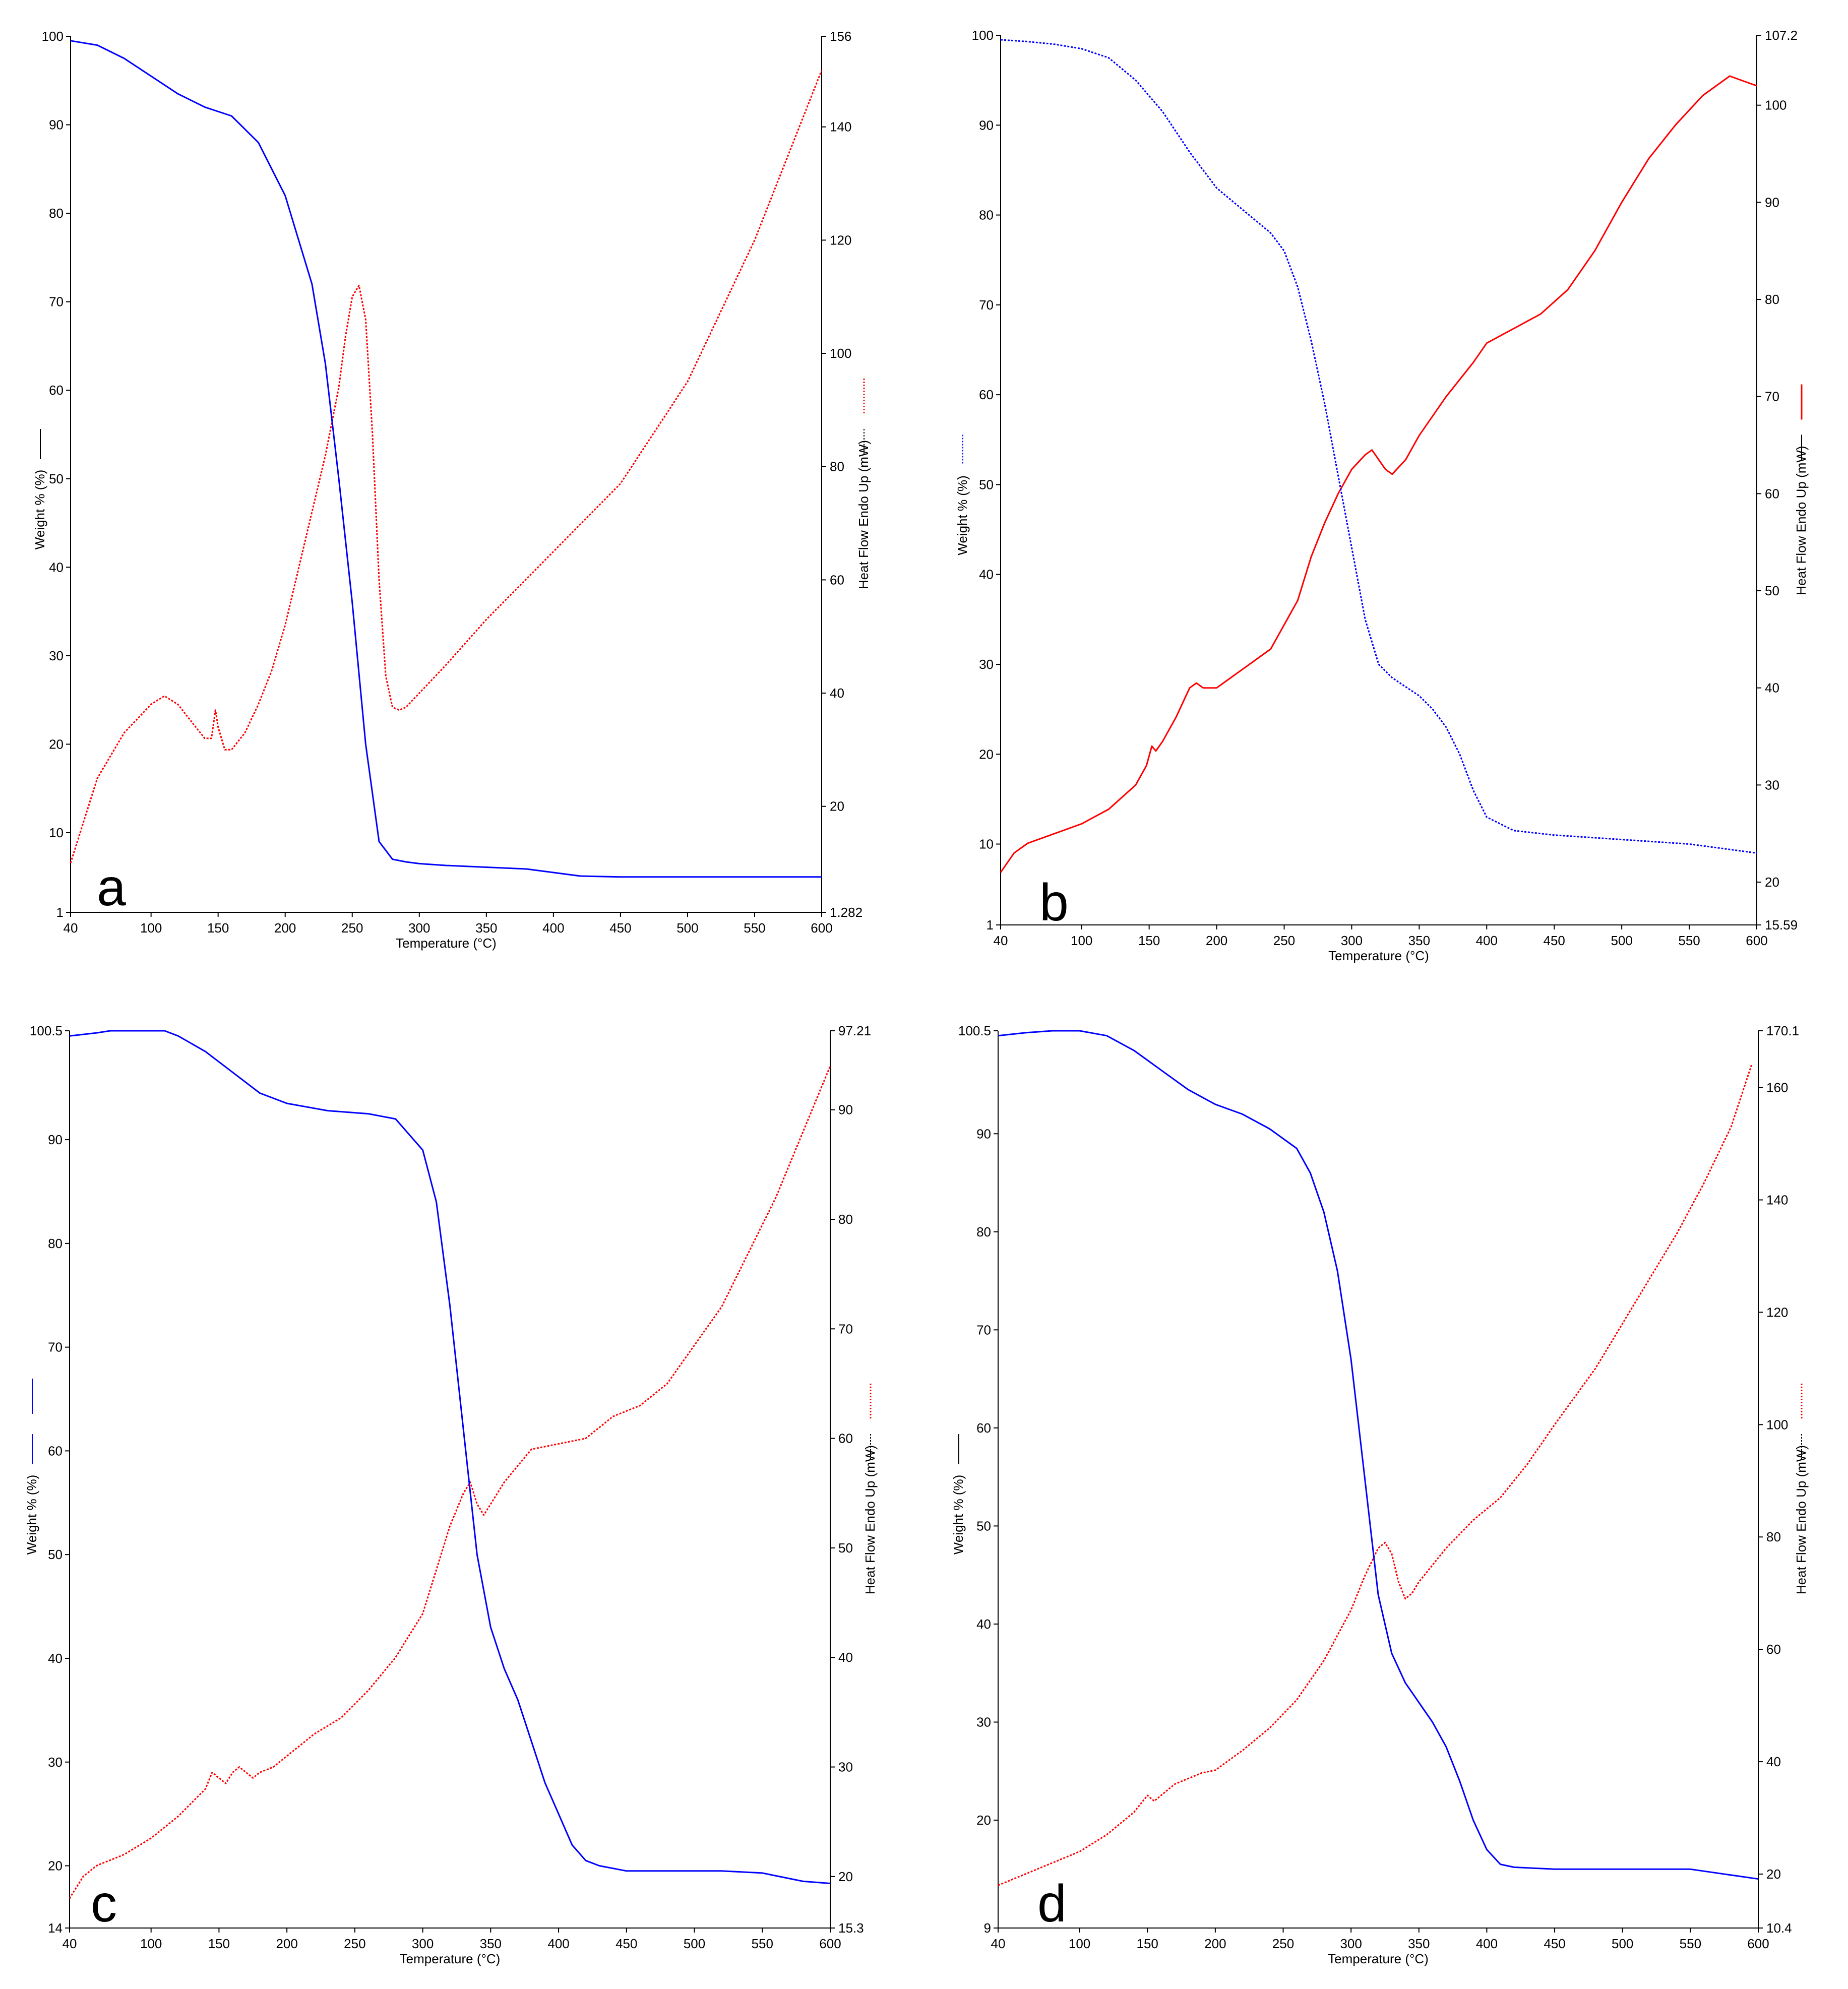 Image resolution: width=1848 pixels, height=1989 pixels. Describe the element at coordinates (854, 1030) in the screenshot. I see `y-right-tick-label: 97.21` at that location.